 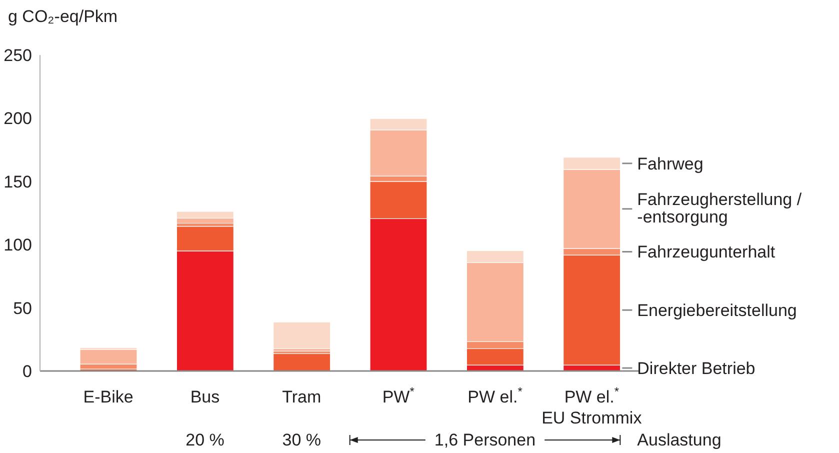 I want to click on x-tick-label: PW el.$^{*}$ EU Strommix, so click(x=592, y=406).